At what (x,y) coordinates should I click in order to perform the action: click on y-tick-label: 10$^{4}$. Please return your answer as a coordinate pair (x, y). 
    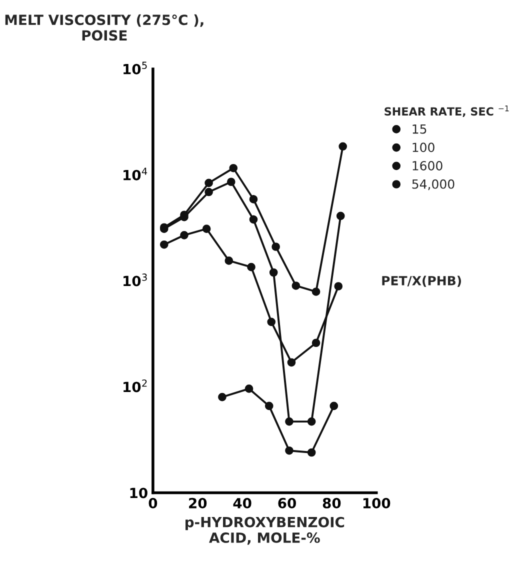
    Looking at the image, I should click on (136, 174).